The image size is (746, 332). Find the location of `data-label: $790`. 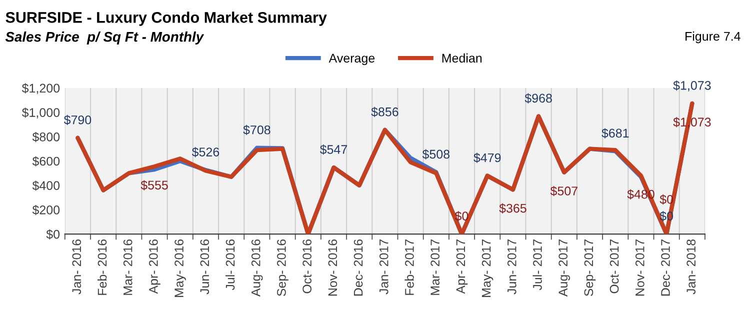

data-label: $790 is located at coordinates (78, 120).